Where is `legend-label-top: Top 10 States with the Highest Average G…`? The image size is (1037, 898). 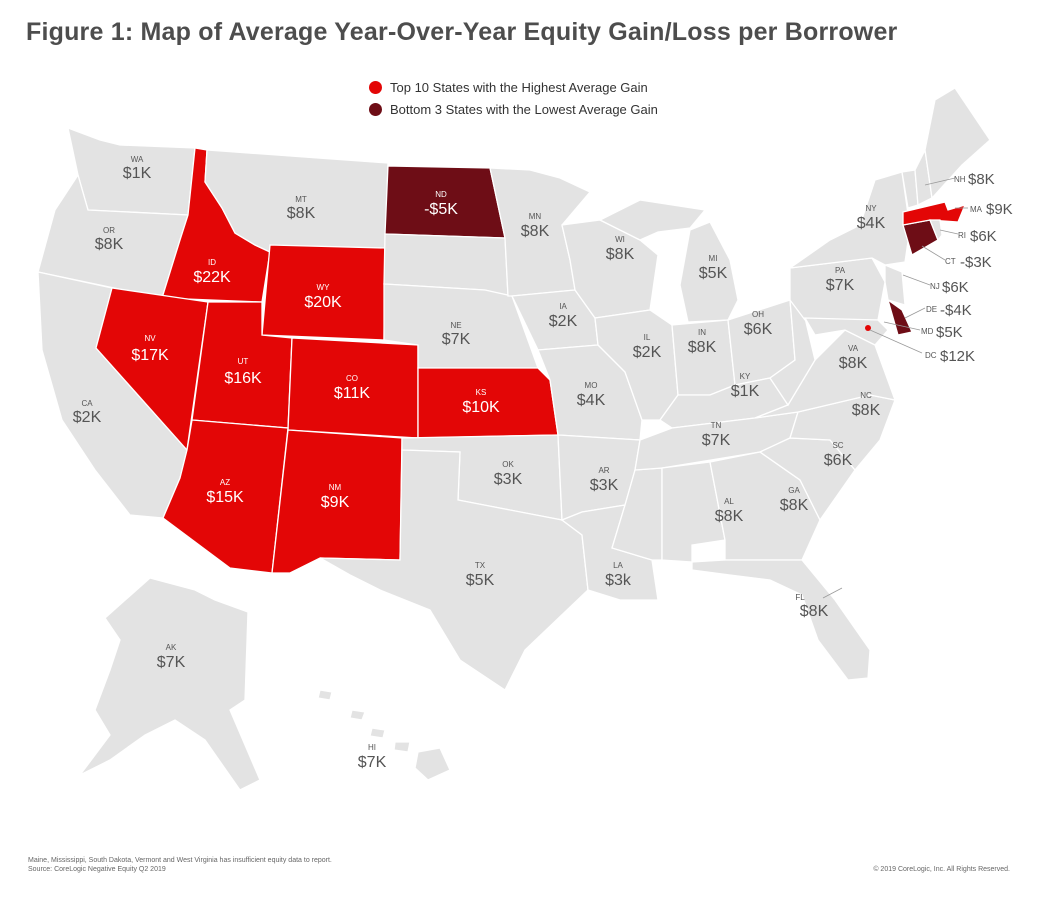 legend-label-top: Top 10 States with the Highest Average G… is located at coordinates (519, 87).